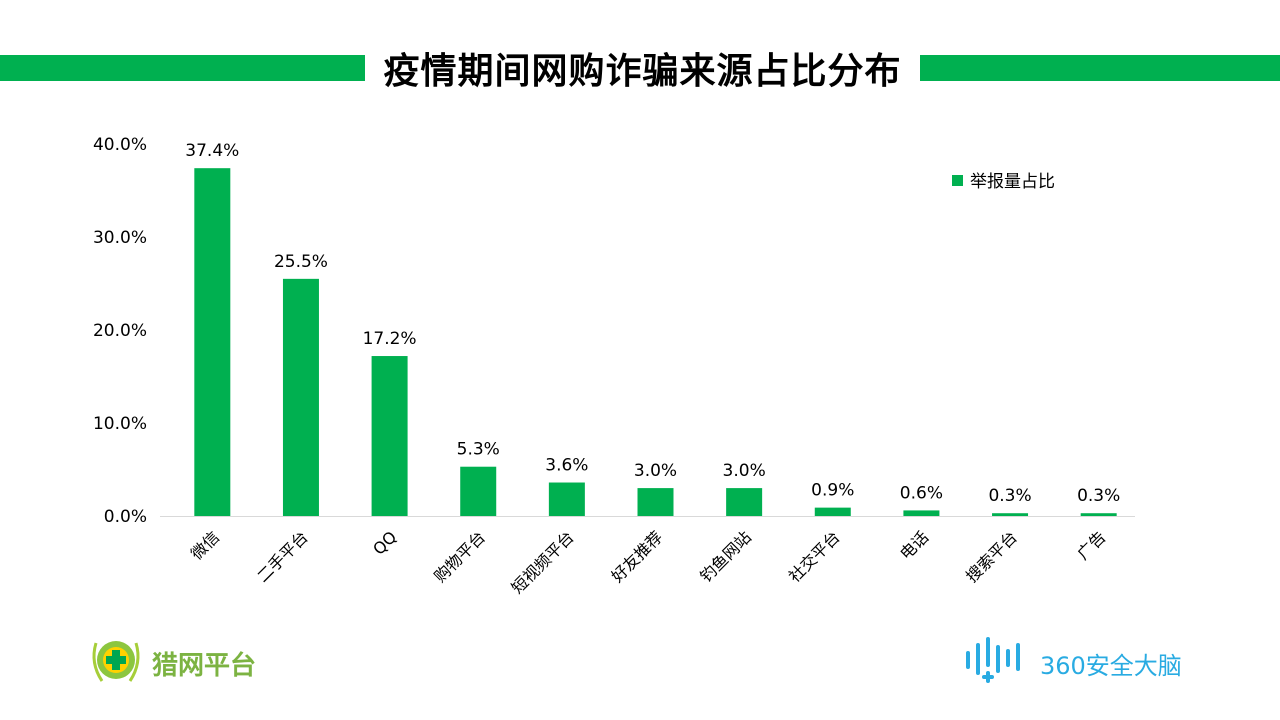  Describe the element at coordinates (212, 151) in the screenshot. I see `data-label: 37.4%` at that location.